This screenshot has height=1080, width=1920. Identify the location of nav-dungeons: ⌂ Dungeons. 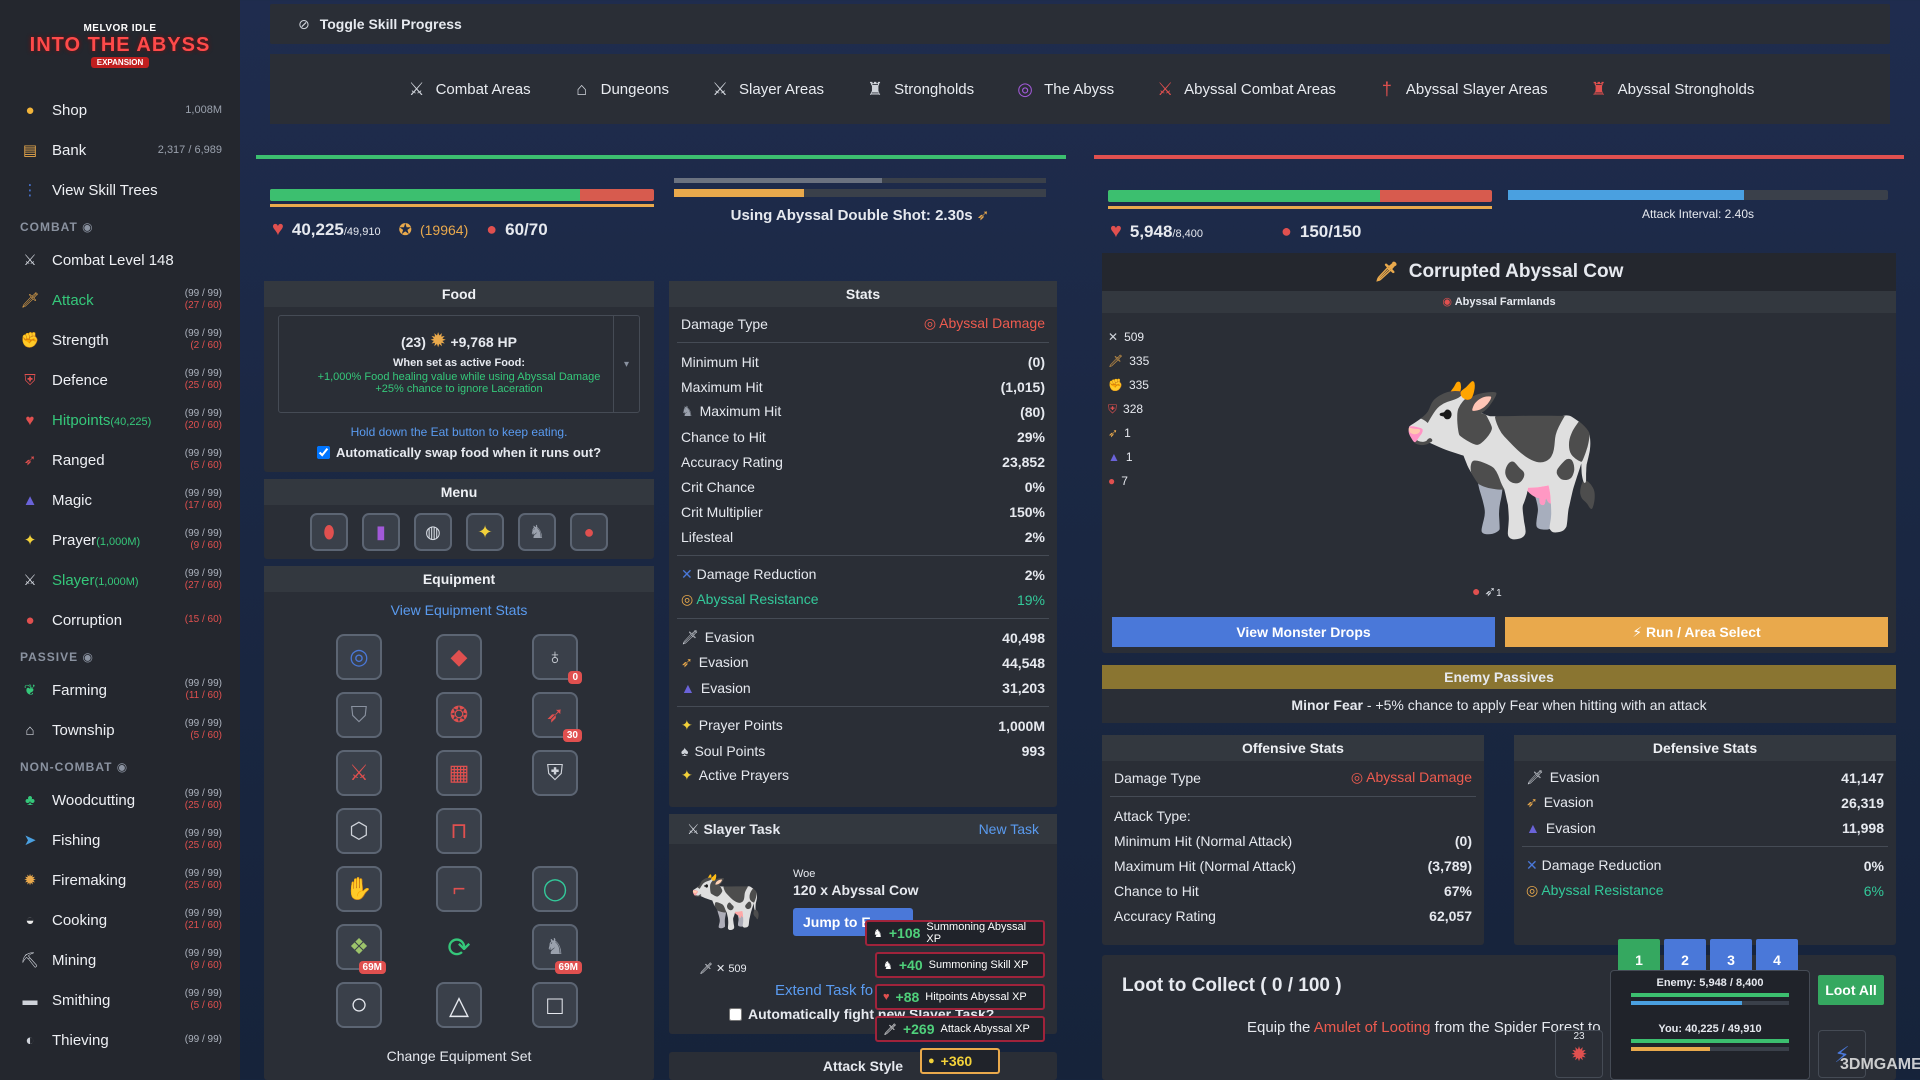
(620, 89).